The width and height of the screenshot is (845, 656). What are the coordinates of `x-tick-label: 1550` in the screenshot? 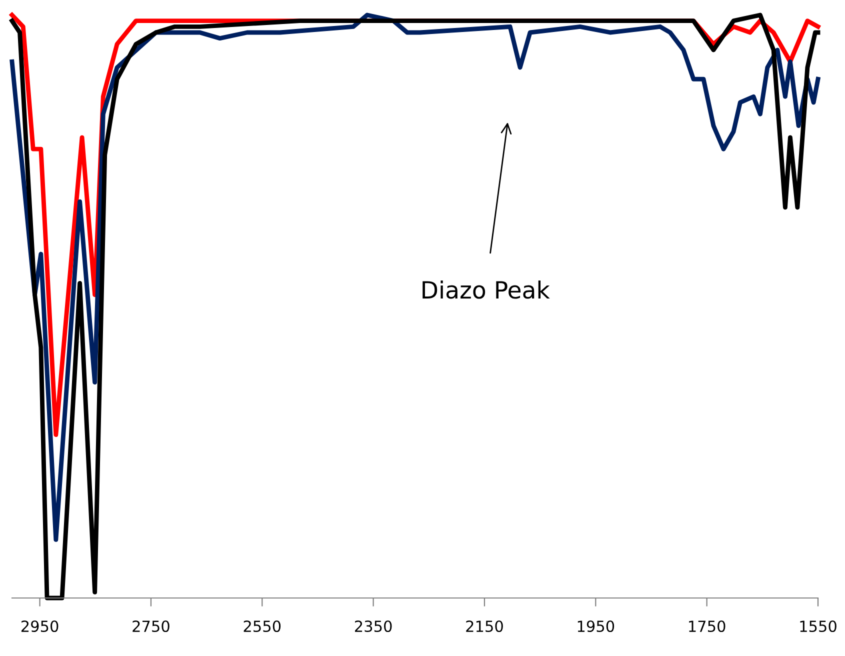 It's located at (818, 626).